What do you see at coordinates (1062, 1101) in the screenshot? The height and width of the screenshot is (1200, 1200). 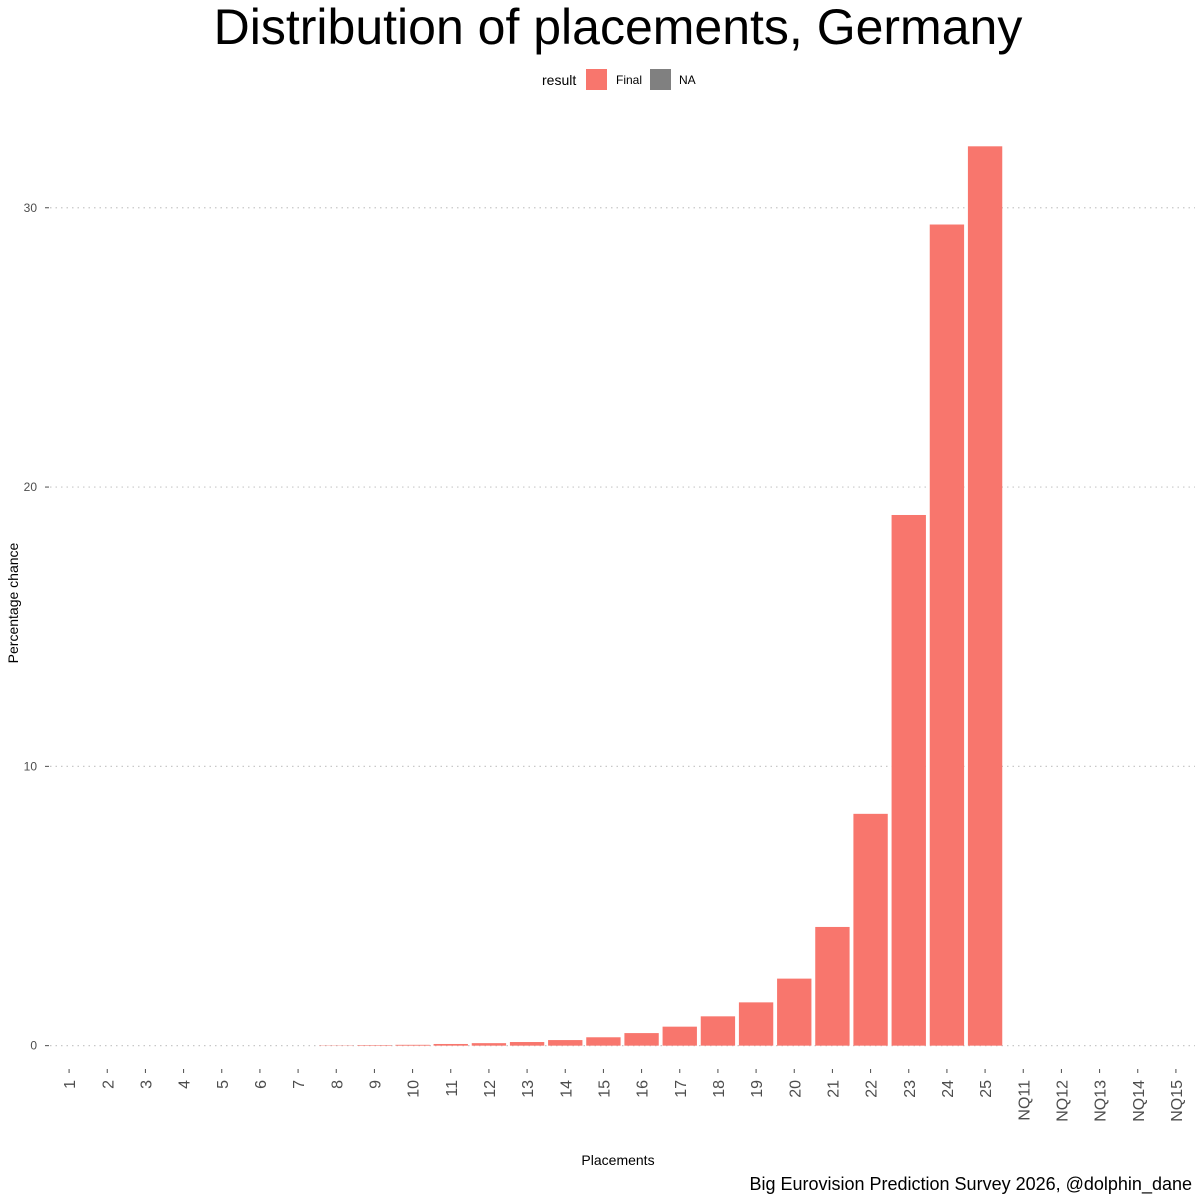 I see `x-tick-label: NQ12` at bounding box center [1062, 1101].